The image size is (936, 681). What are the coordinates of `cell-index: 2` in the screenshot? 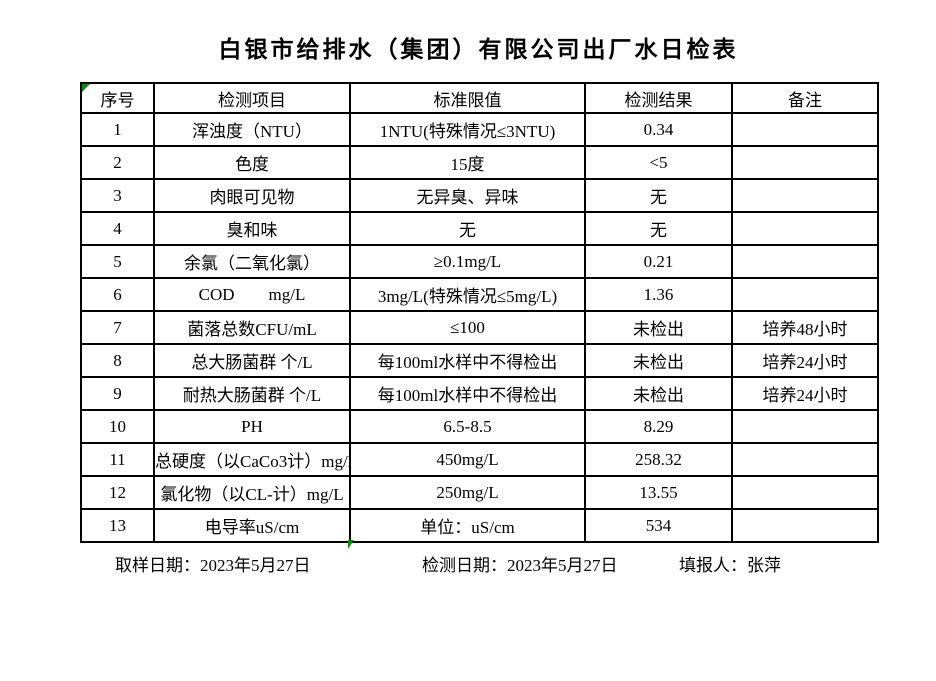 It's located at (117, 162).